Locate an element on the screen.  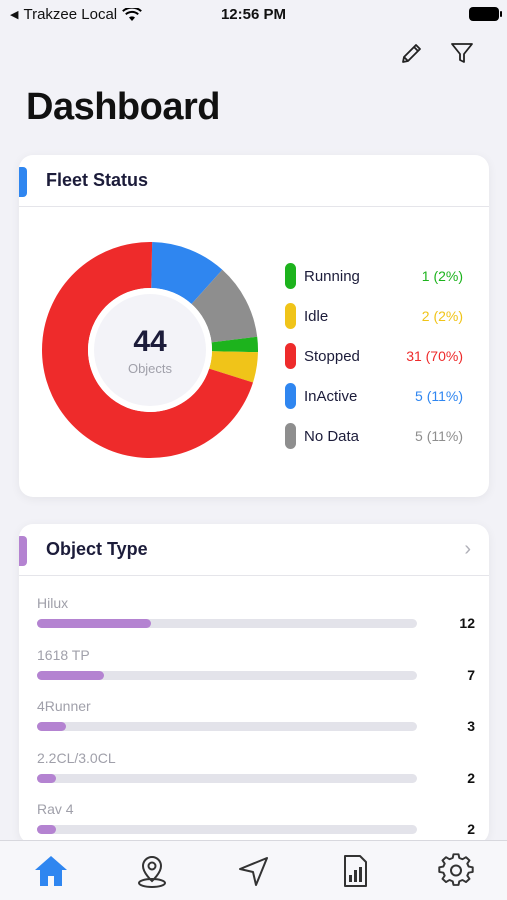
filter-icon is located at coordinates (462, 53).